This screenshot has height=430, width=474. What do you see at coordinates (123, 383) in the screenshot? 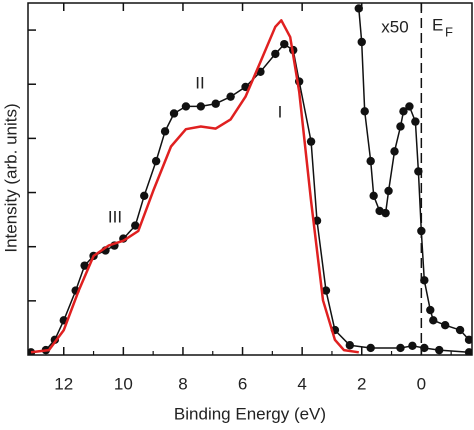
I see `x-tick-label: 10` at bounding box center [123, 383].